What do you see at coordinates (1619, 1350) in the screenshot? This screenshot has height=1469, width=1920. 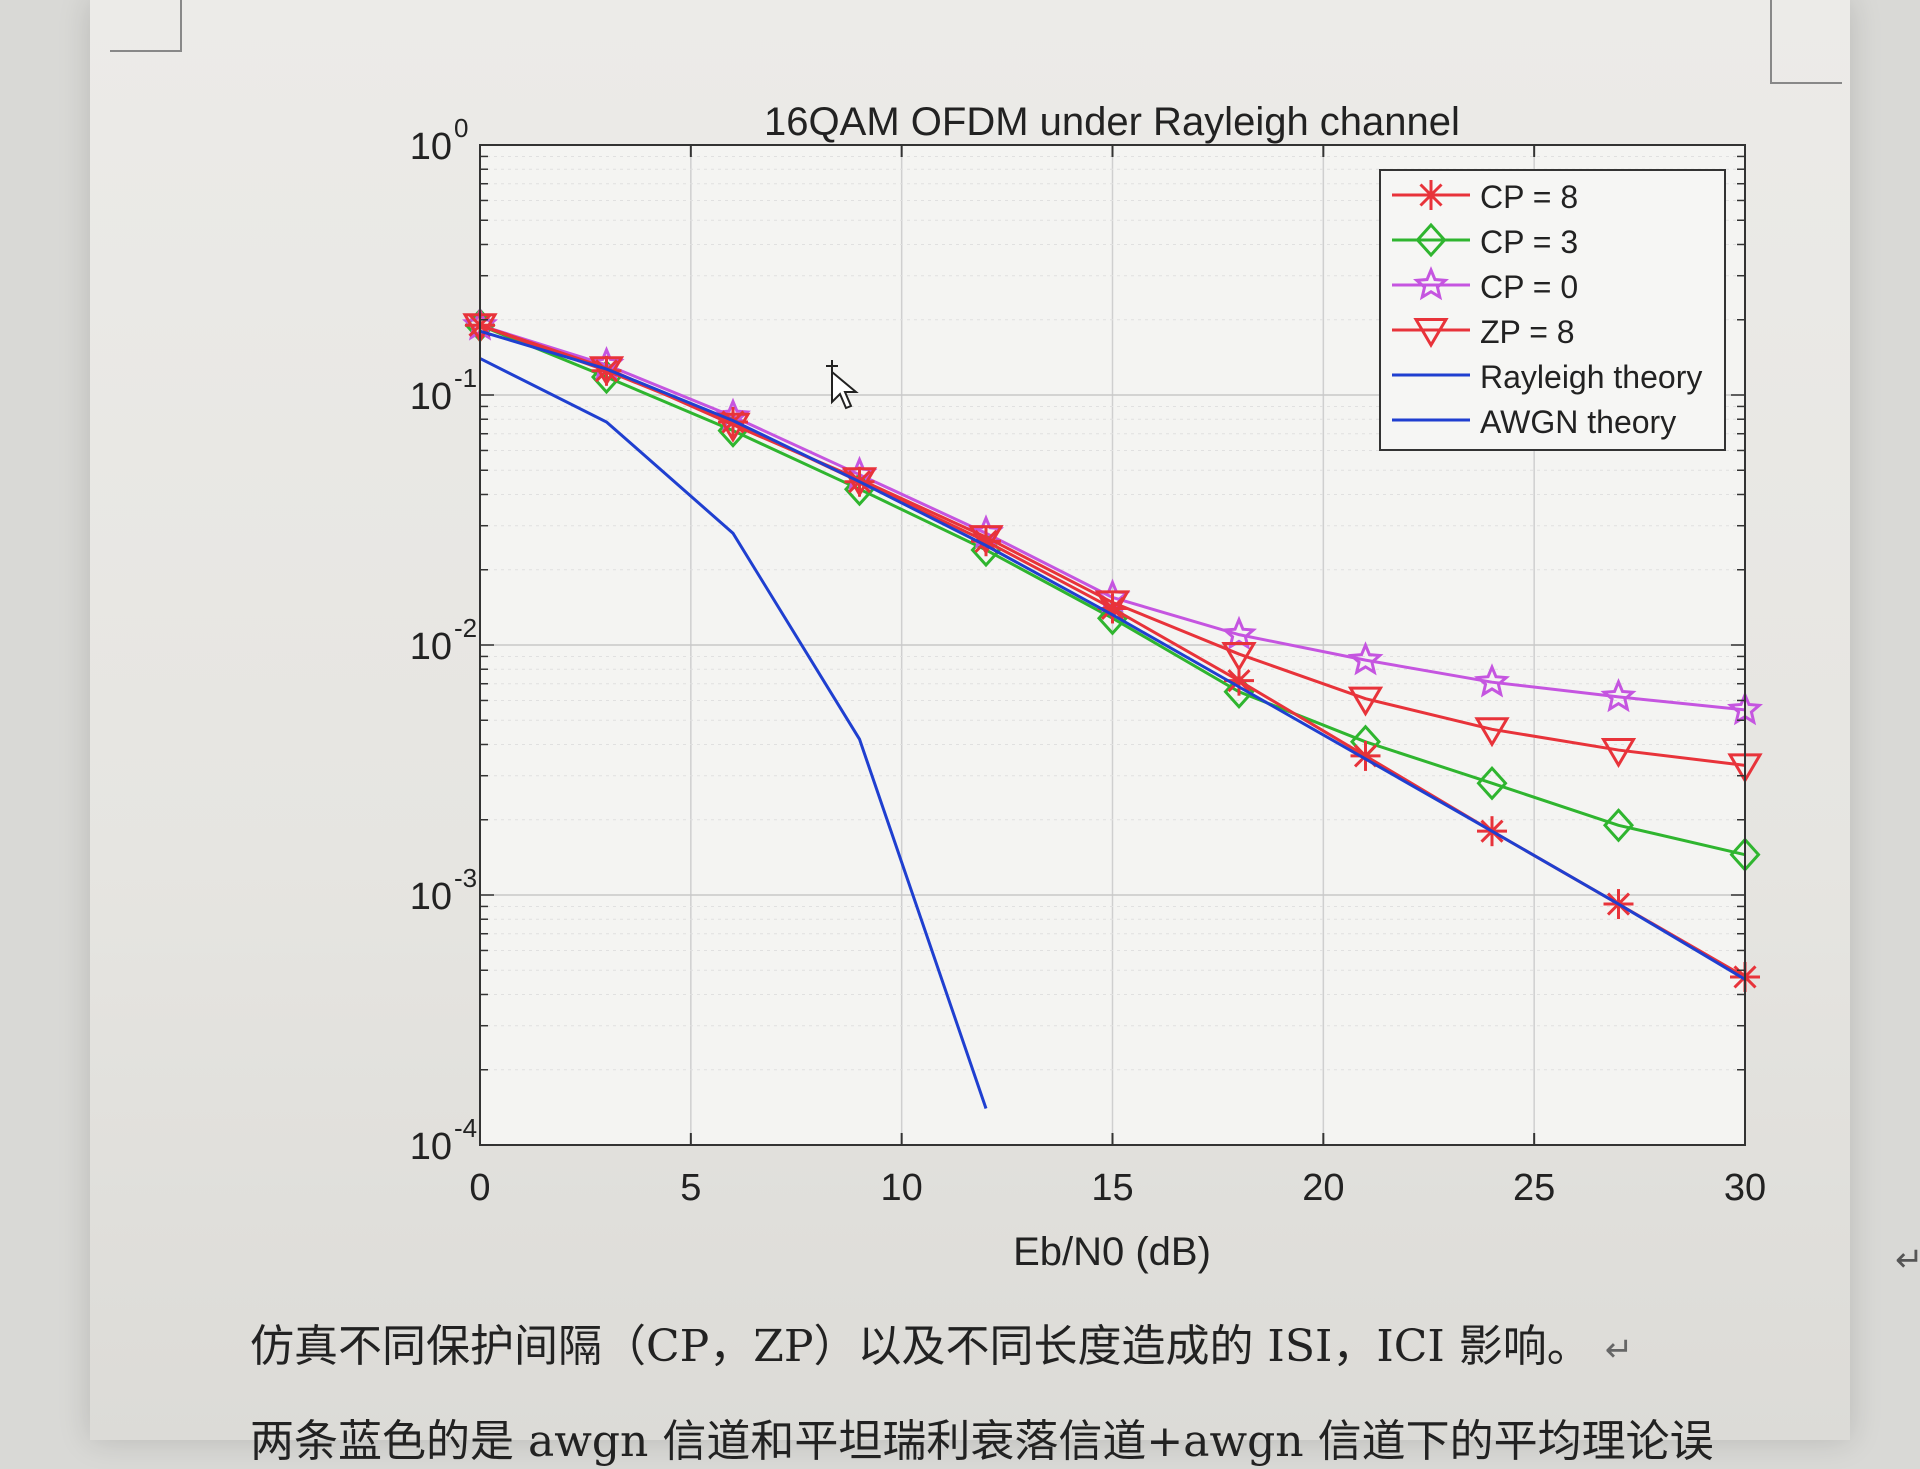 I see `caption-return-mark: ↵` at bounding box center [1619, 1350].